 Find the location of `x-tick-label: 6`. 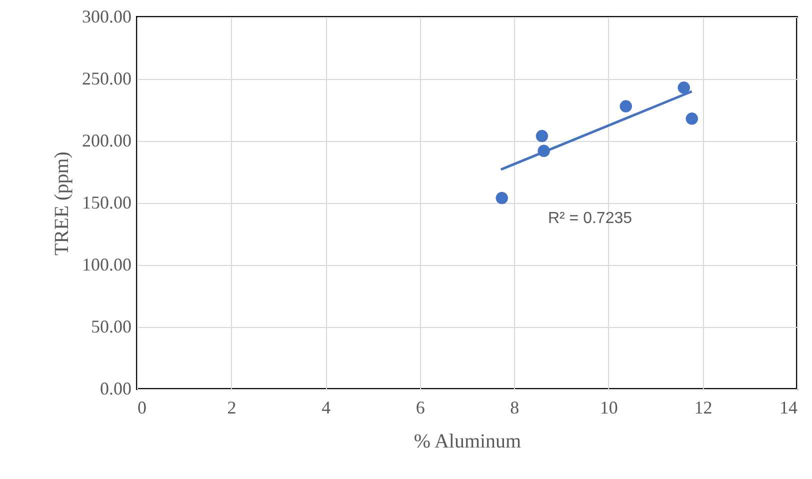

x-tick-label: 6 is located at coordinates (420, 408).